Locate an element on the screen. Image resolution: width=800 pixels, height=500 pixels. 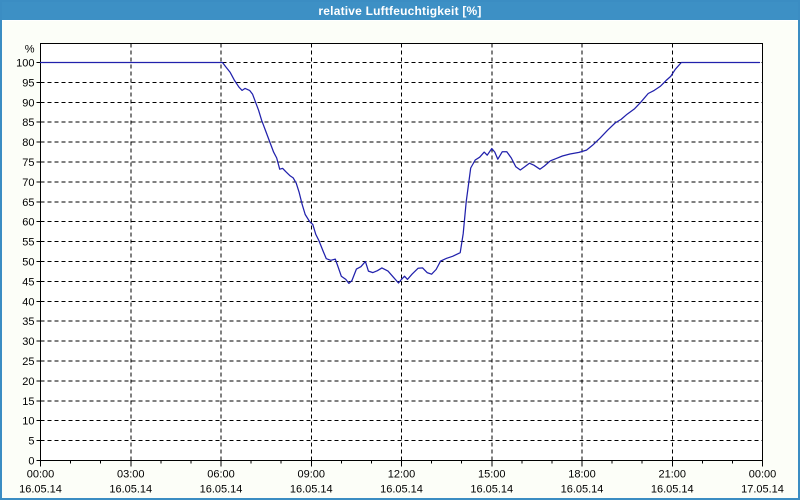
y-tick-label: 35 is located at coordinates (28, 322).